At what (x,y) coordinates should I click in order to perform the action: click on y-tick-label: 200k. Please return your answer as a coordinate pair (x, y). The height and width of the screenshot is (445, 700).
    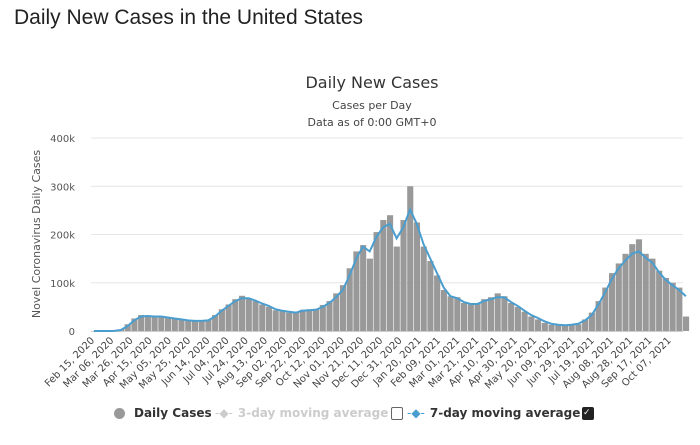
    Looking at the image, I should click on (62, 236).